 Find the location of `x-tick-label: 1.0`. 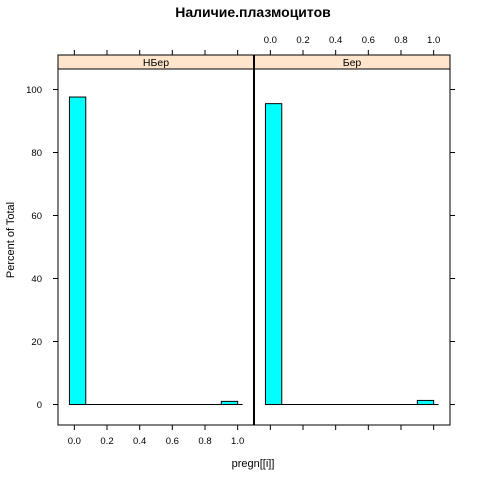

x-tick-label: 1.0 is located at coordinates (237, 441).